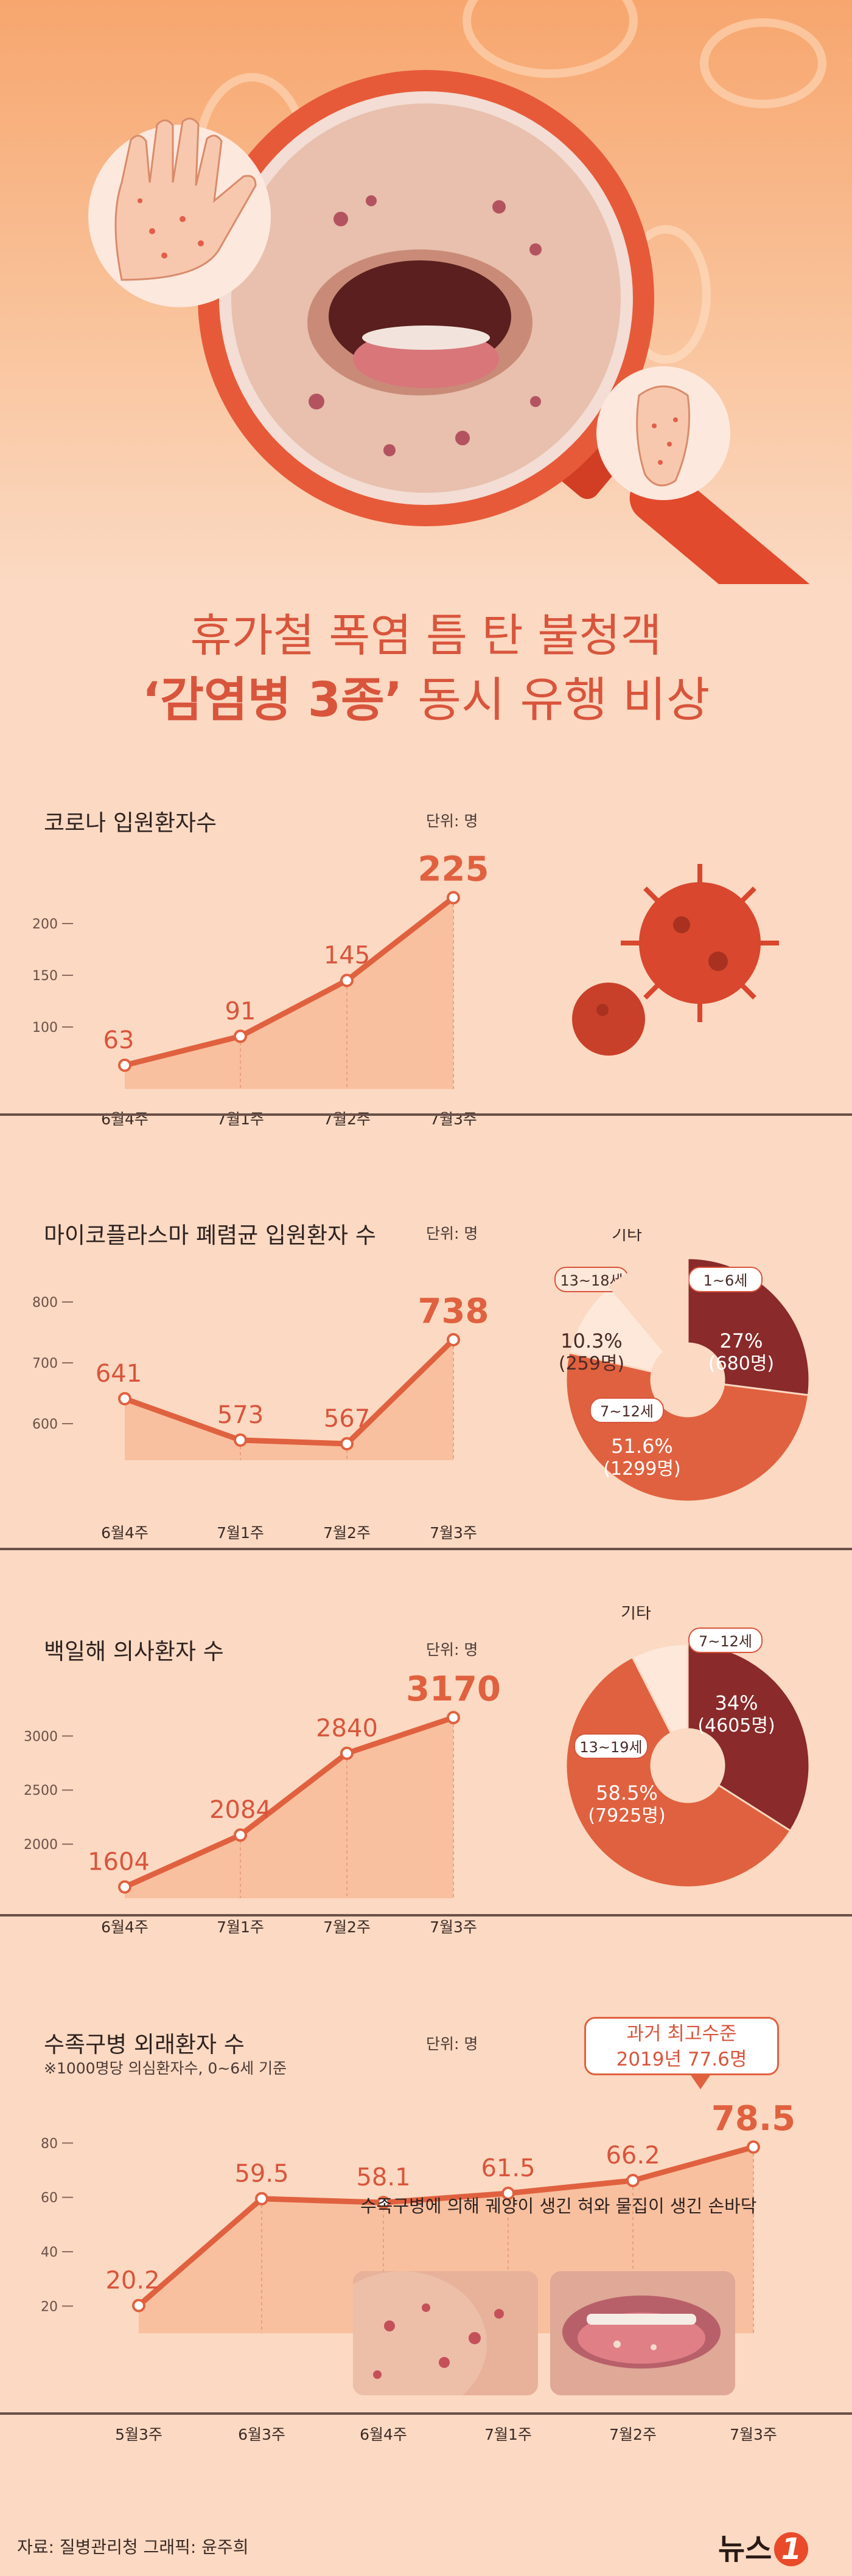 The width and height of the screenshot is (852, 2576). What do you see at coordinates (452, 1233) in the screenshot?
I see `unit-label-mycoplasma: 단위: 명` at bounding box center [452, 1233].